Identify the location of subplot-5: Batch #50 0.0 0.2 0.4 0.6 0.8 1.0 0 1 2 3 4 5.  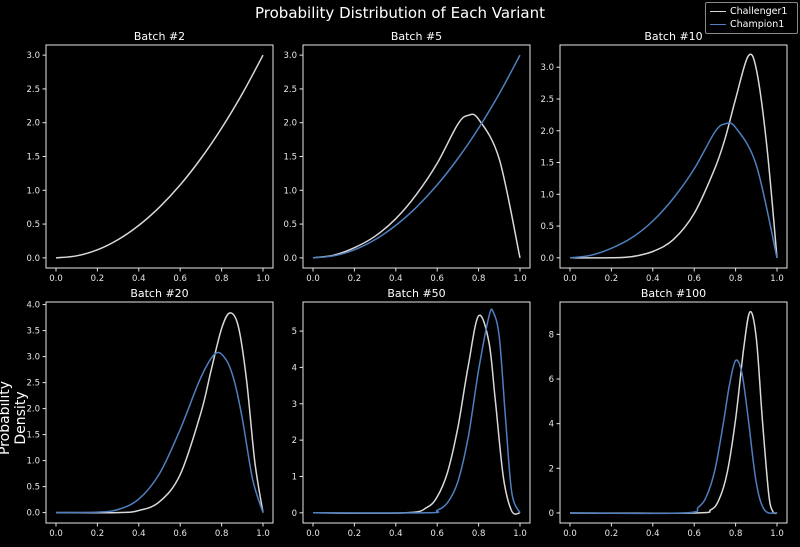
(411, 413).